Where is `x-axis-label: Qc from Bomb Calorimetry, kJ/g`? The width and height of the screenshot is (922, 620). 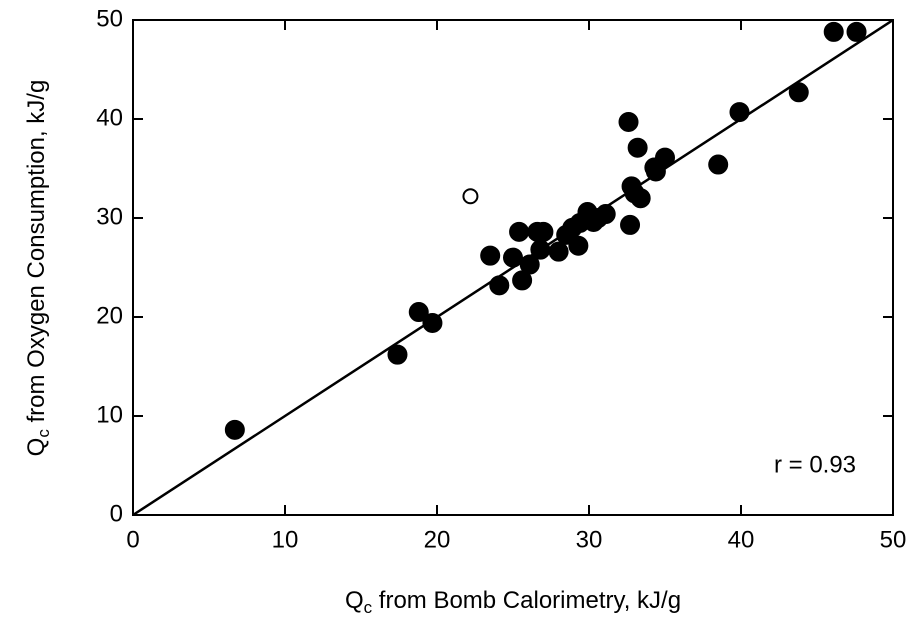
x-axis-label: Qc from Bomb Calorimetry, kJ/g is located at coordinates (513, 602).